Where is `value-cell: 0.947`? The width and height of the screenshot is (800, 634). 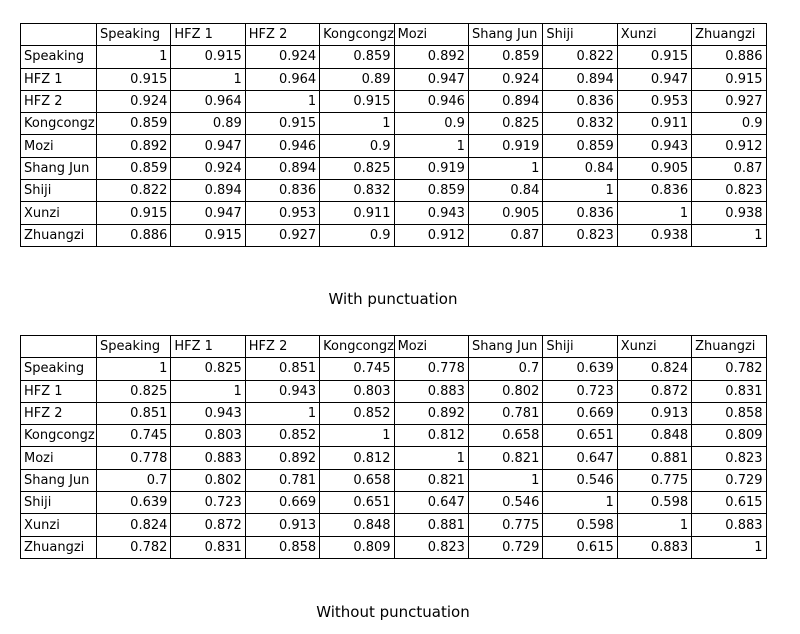
value-cell: 0.947 is located at coordinates (654, 79).